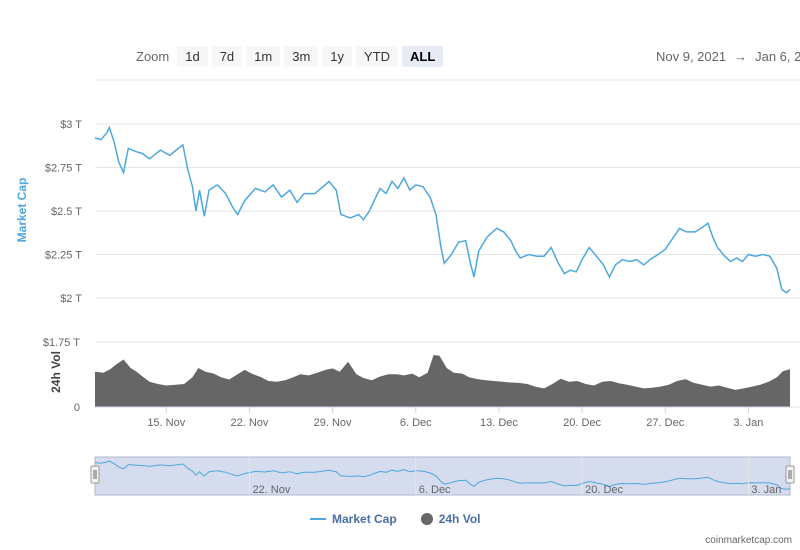  What do you see at coordinates (766, 490) in the screenshot?
I see `navigator-tick-label: 3. Jan` at bounding box center [766, 490].